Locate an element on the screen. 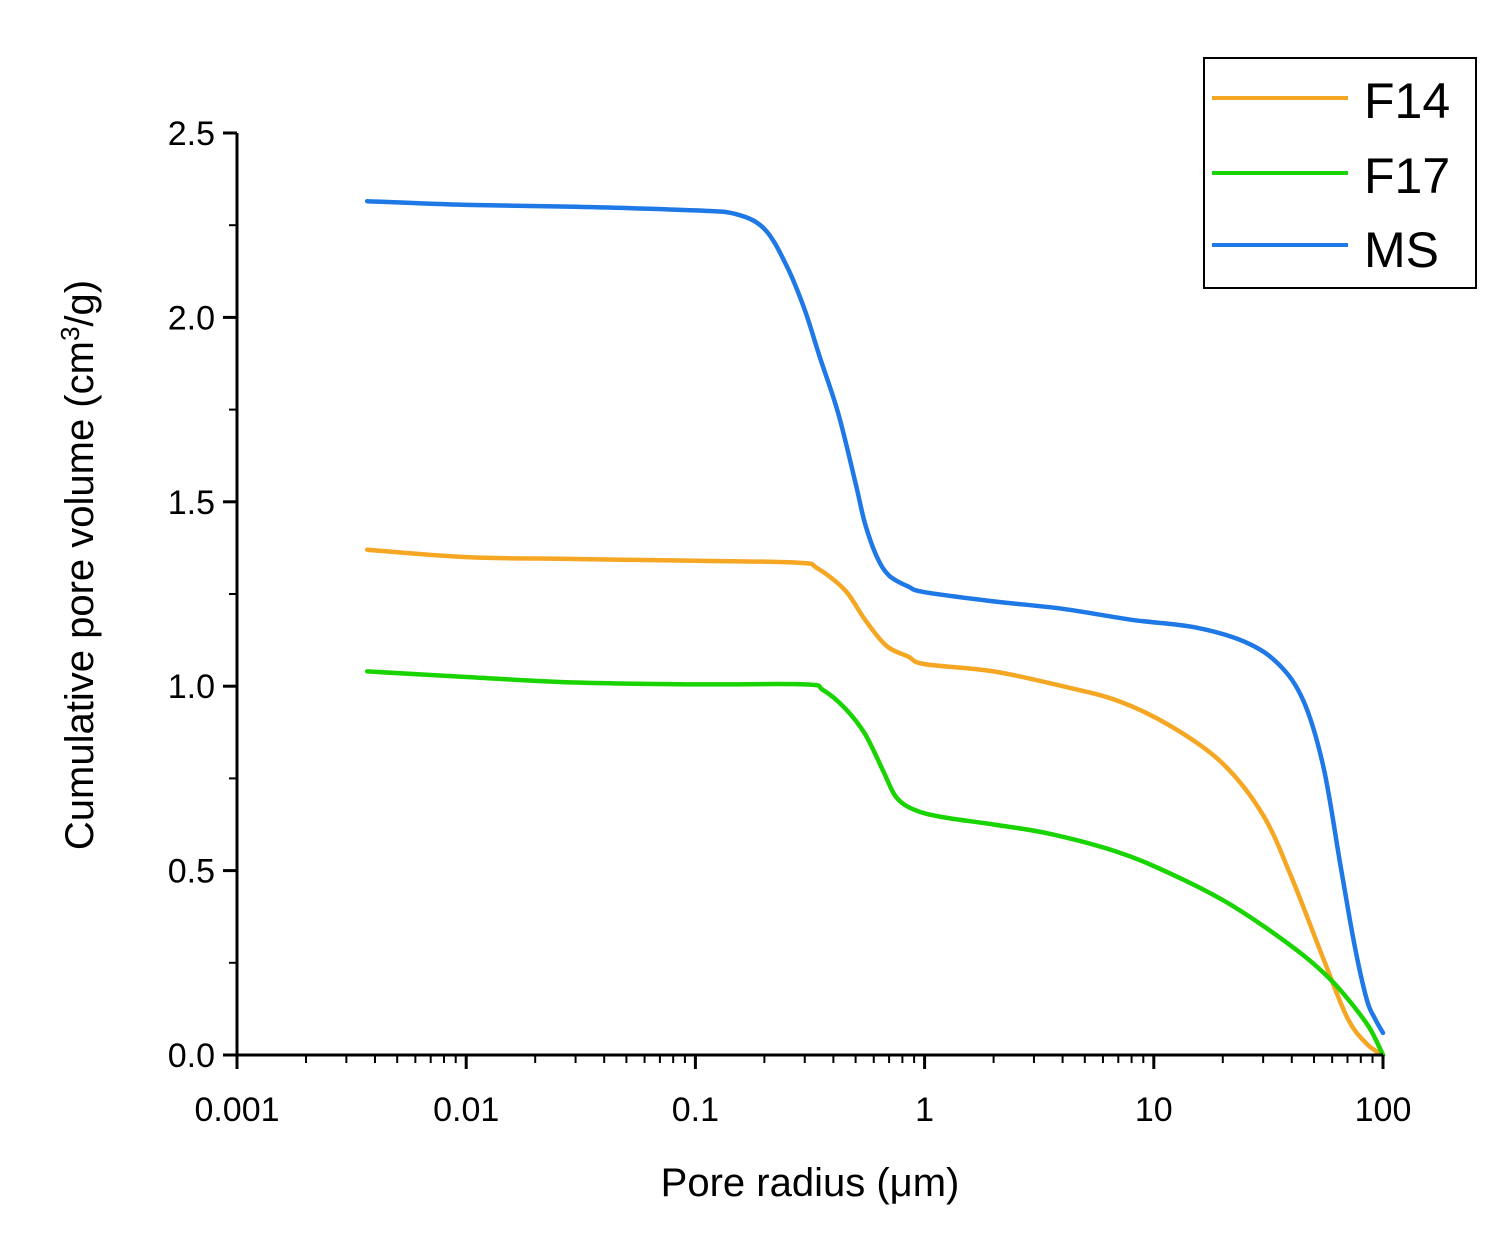  y-tick-label: 2.0 is located at coordinates (191, 318).